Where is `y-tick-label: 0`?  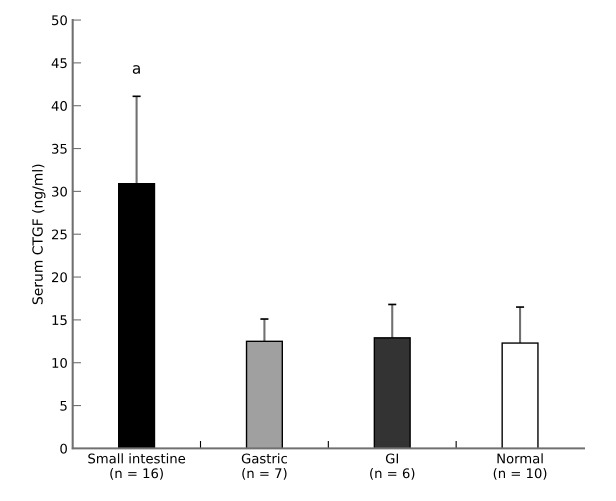
y-tick-label: 0 is located at coordinates (63, 449).